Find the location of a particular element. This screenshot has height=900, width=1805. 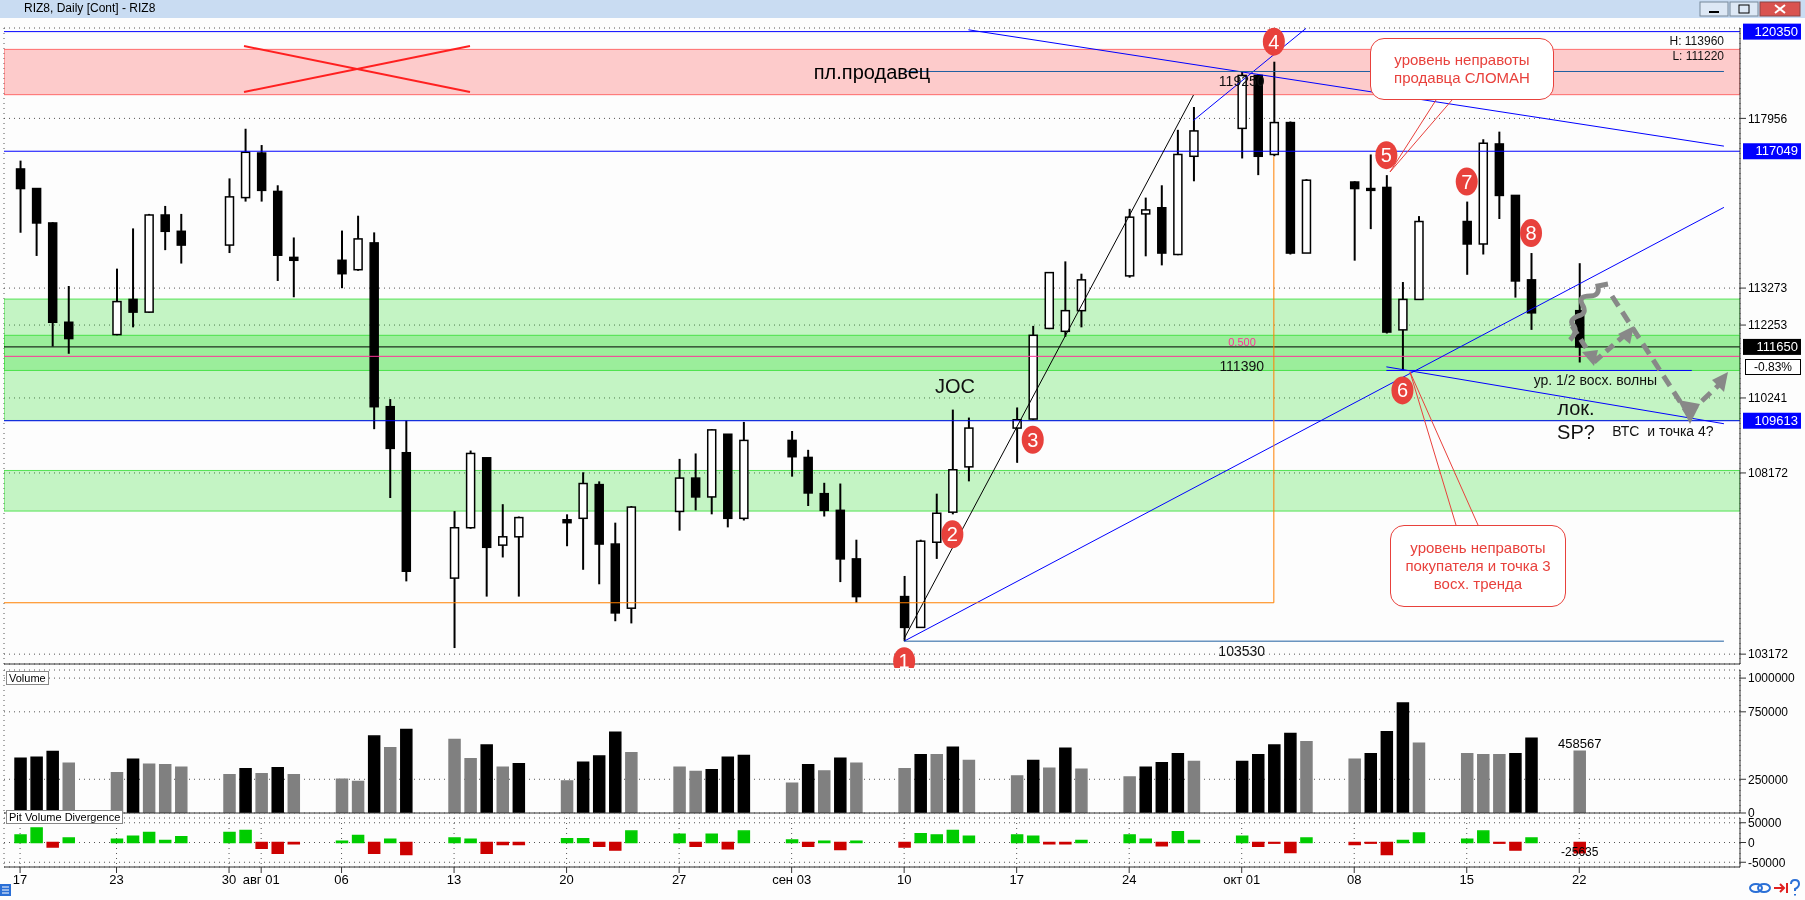

x-tick-label: сен 03 is located at coordinates (792, 880).